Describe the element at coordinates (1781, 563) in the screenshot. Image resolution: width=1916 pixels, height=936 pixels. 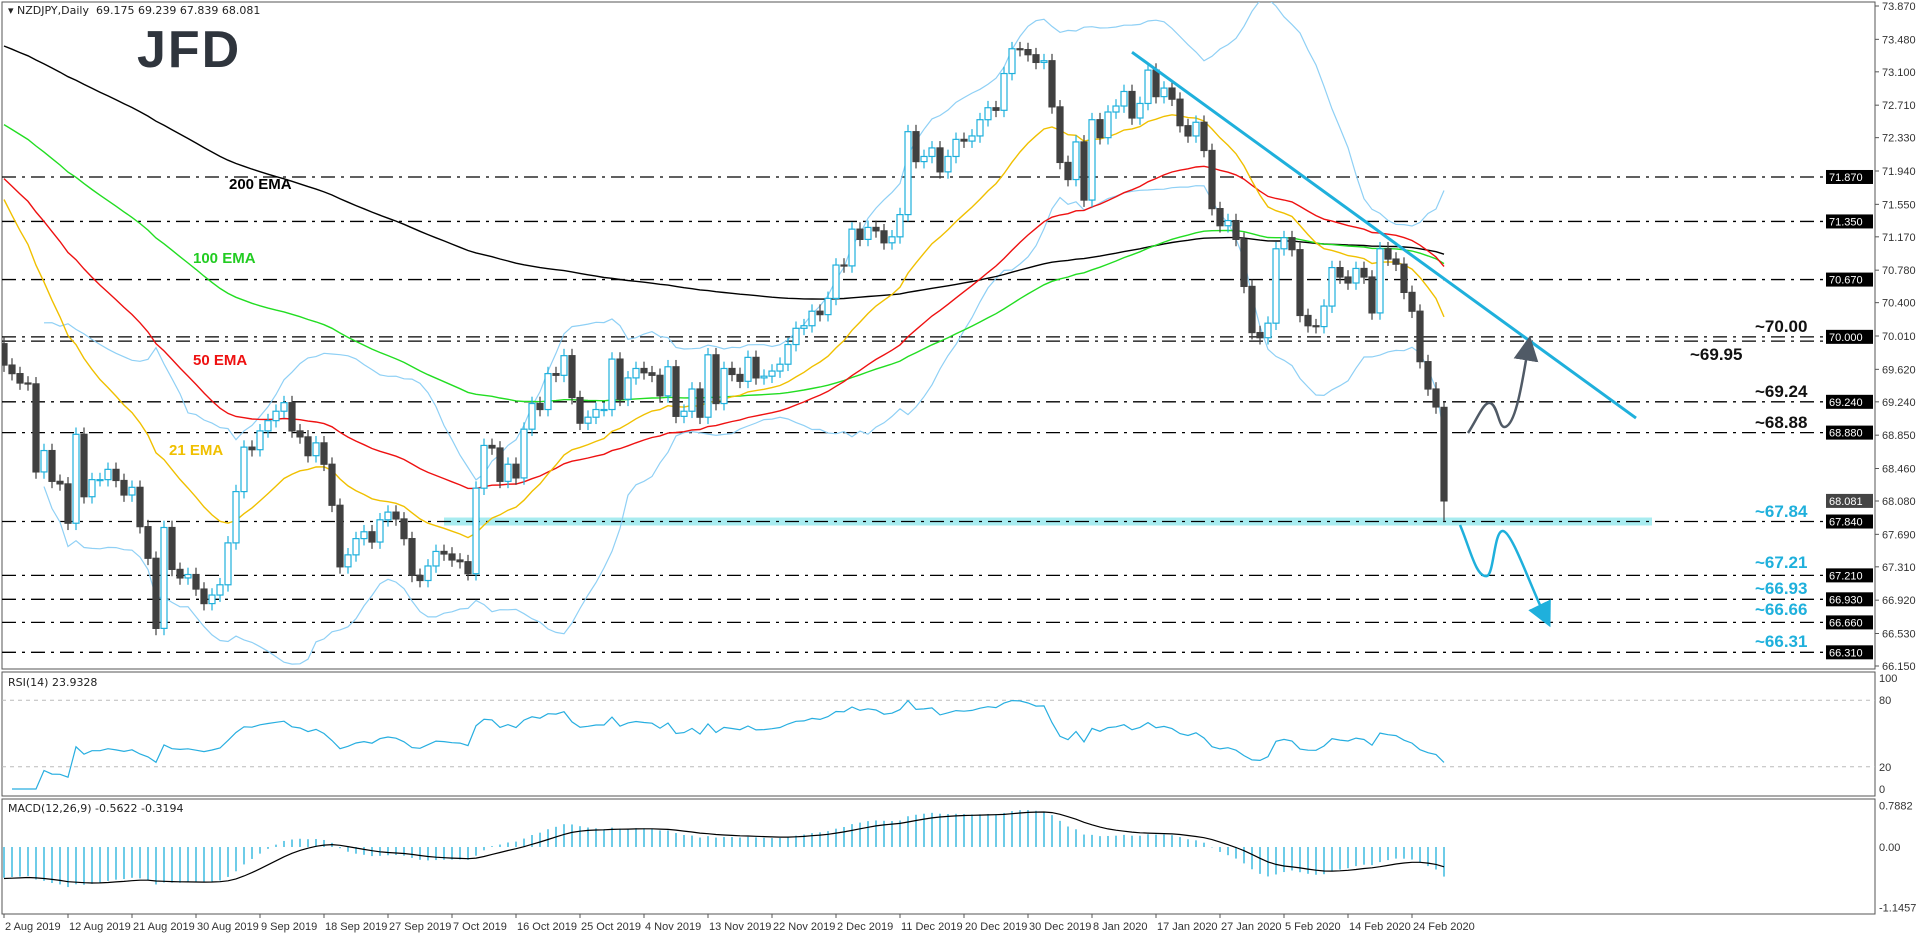
I see `level-annotation: ~67.21` at that location.